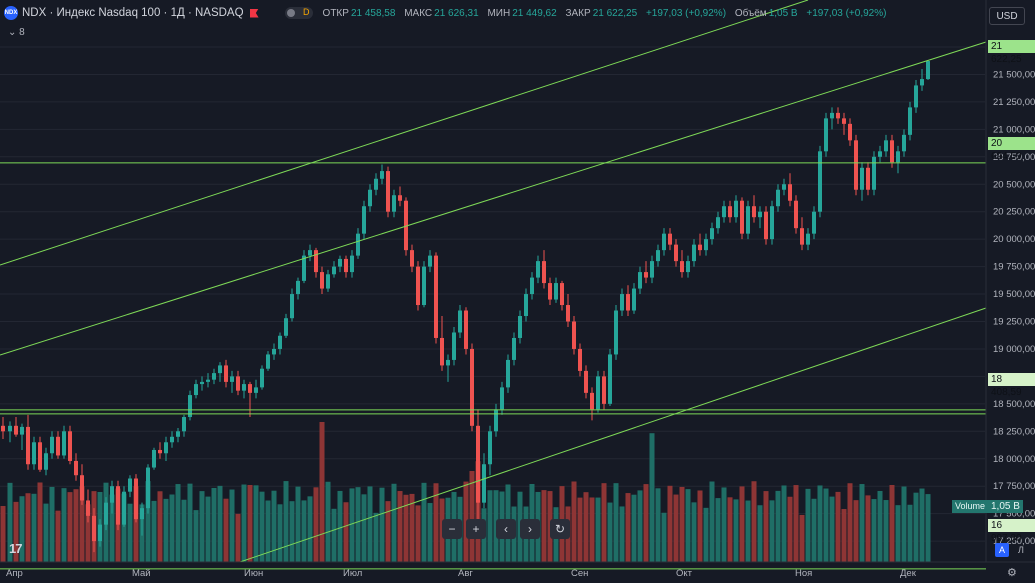 Image resolution: width=1035 pixels, height=583 pixels. What do you see at coordinates (908, 573) in the screenshot?
I see `time-axis-label: Дек` at bounding box center [908, 573].